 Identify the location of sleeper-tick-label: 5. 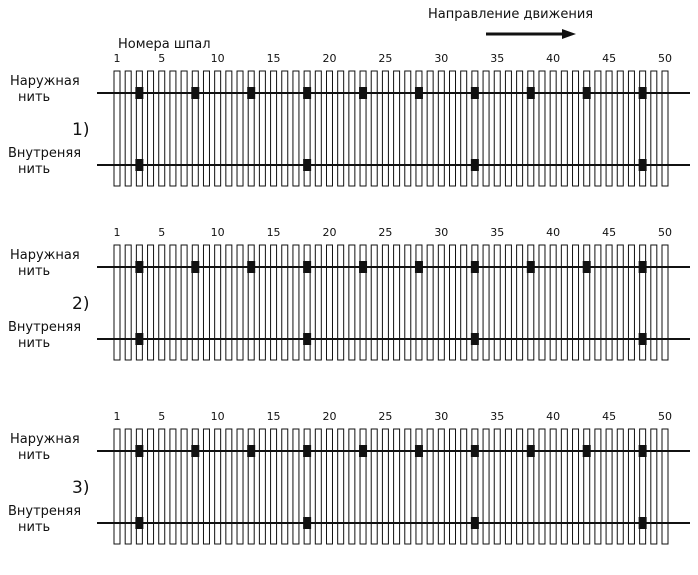
(161, 232).